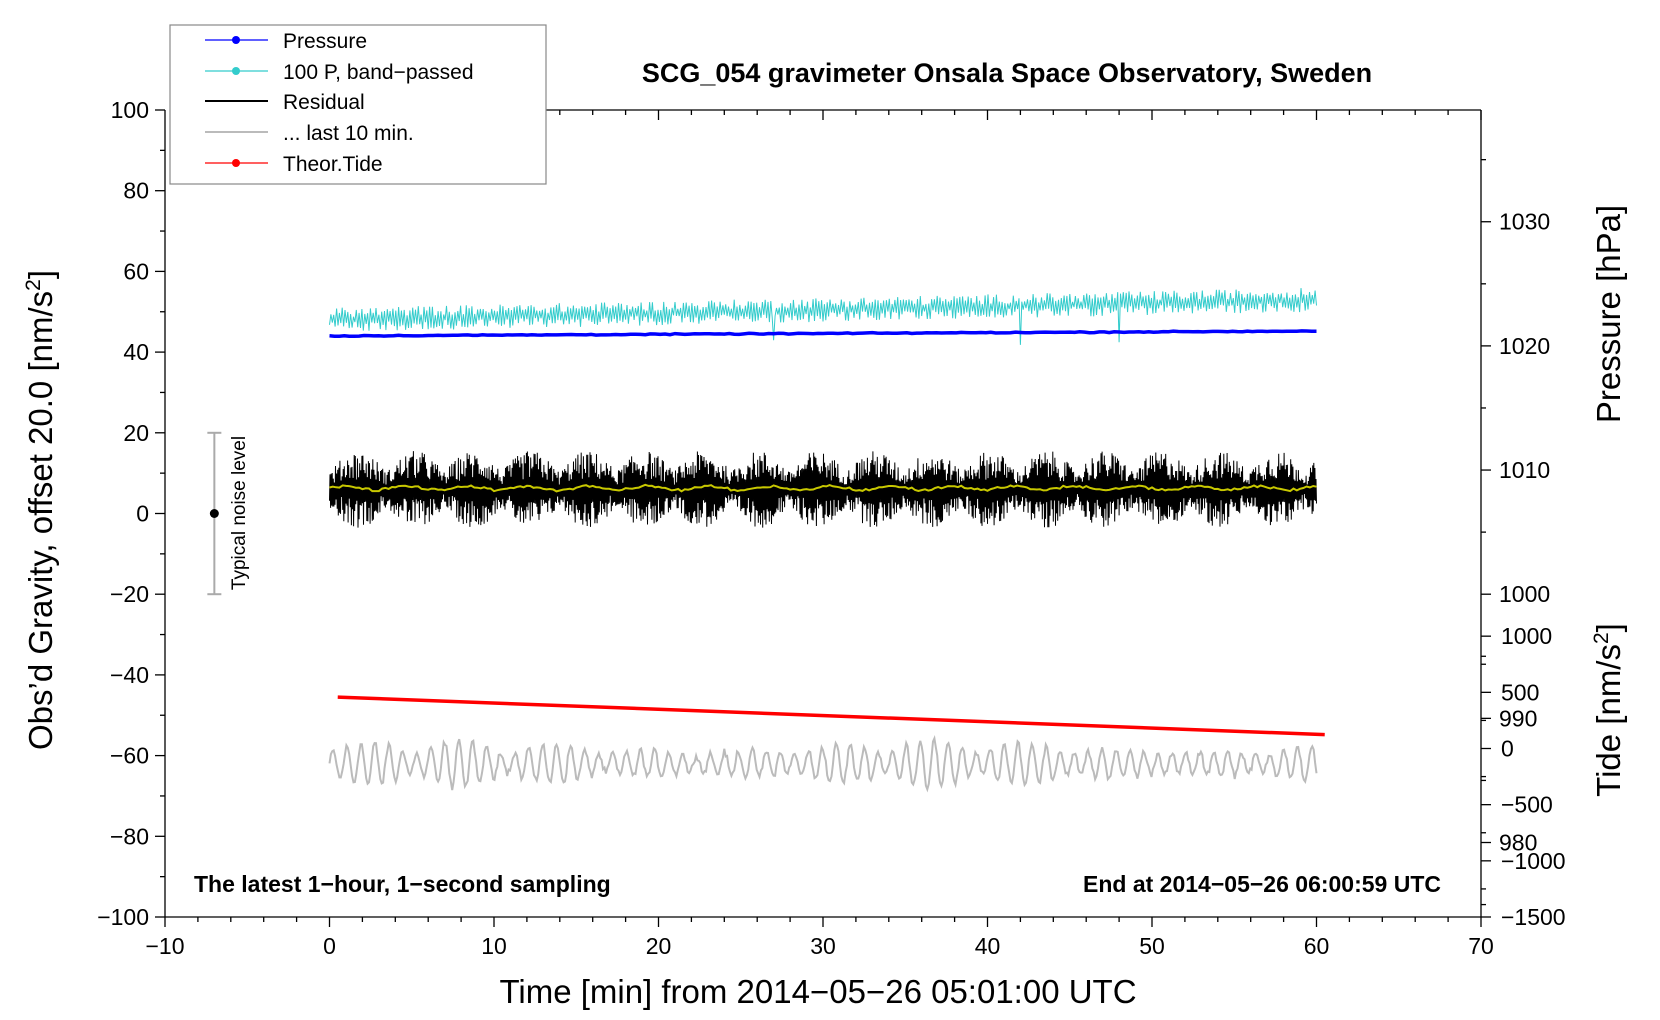 This screenshot has height=1020, width=1660. Describe the element at coordinates (831, 716) in the screenshot. I see `series-tide-line` at that location.